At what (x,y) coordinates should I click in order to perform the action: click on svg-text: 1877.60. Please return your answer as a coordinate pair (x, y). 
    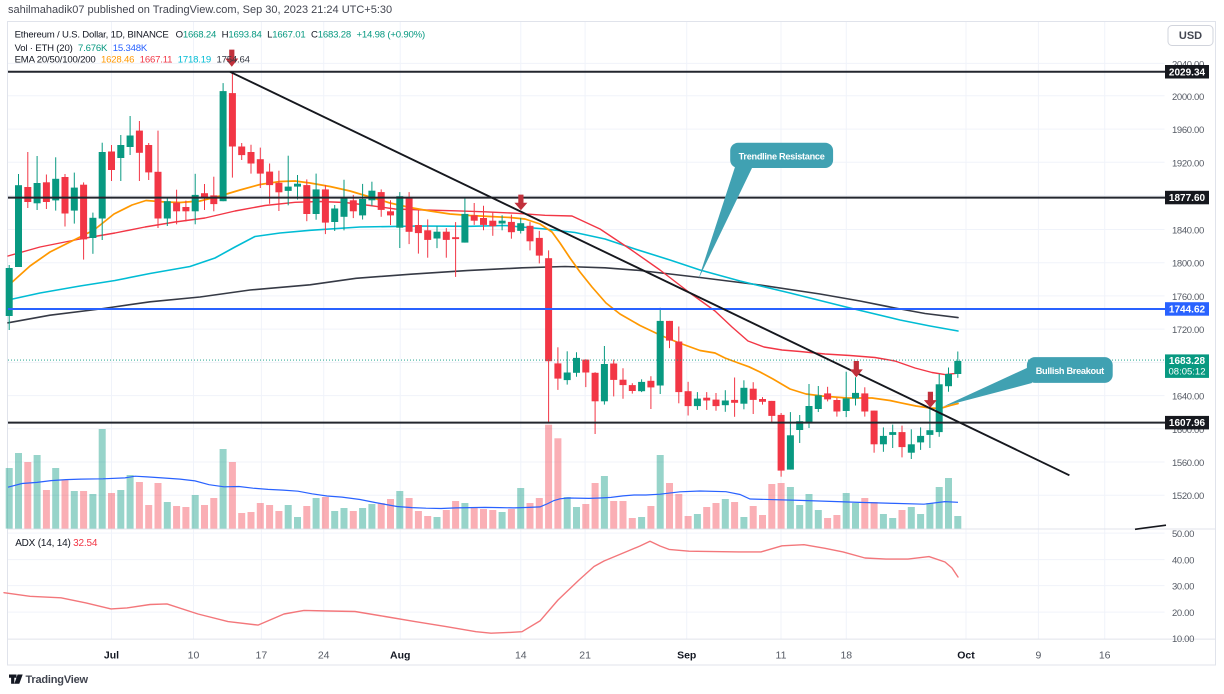
    Looking at the image, I should click on (1187, 198).